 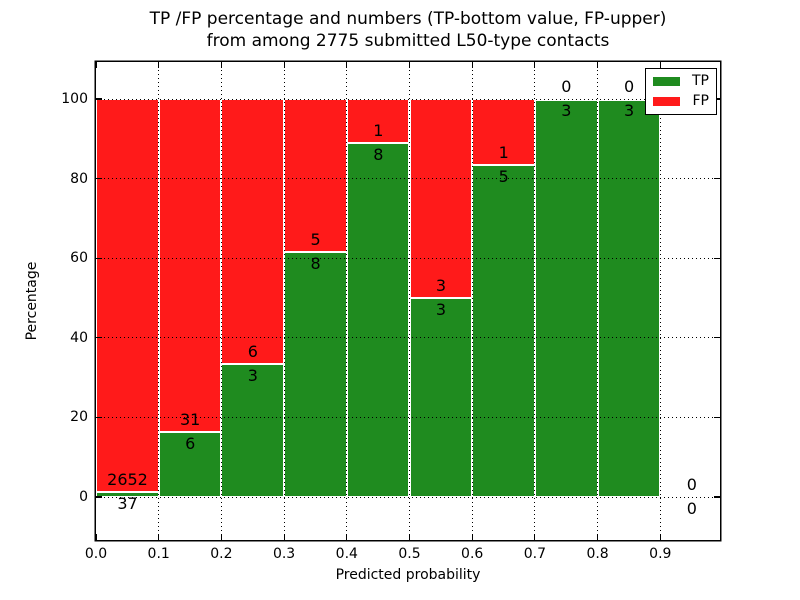 I want to click on x-tick-label: 0.8, so click(x=597, y=554).